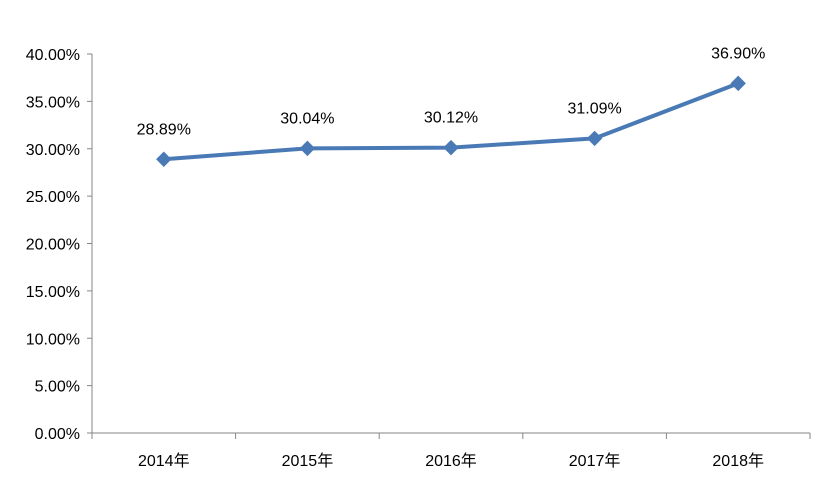 The image size is (831, 485). I want to click on data-label: 28.89%, so click(164, 129).